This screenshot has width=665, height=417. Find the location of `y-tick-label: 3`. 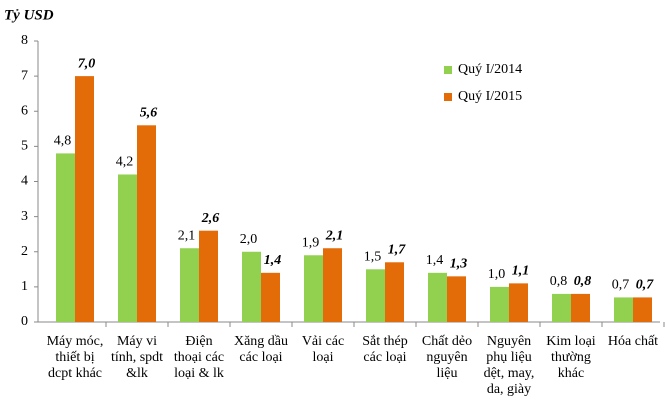

y-tick-label: 3 is located at coordinates (24, 216).